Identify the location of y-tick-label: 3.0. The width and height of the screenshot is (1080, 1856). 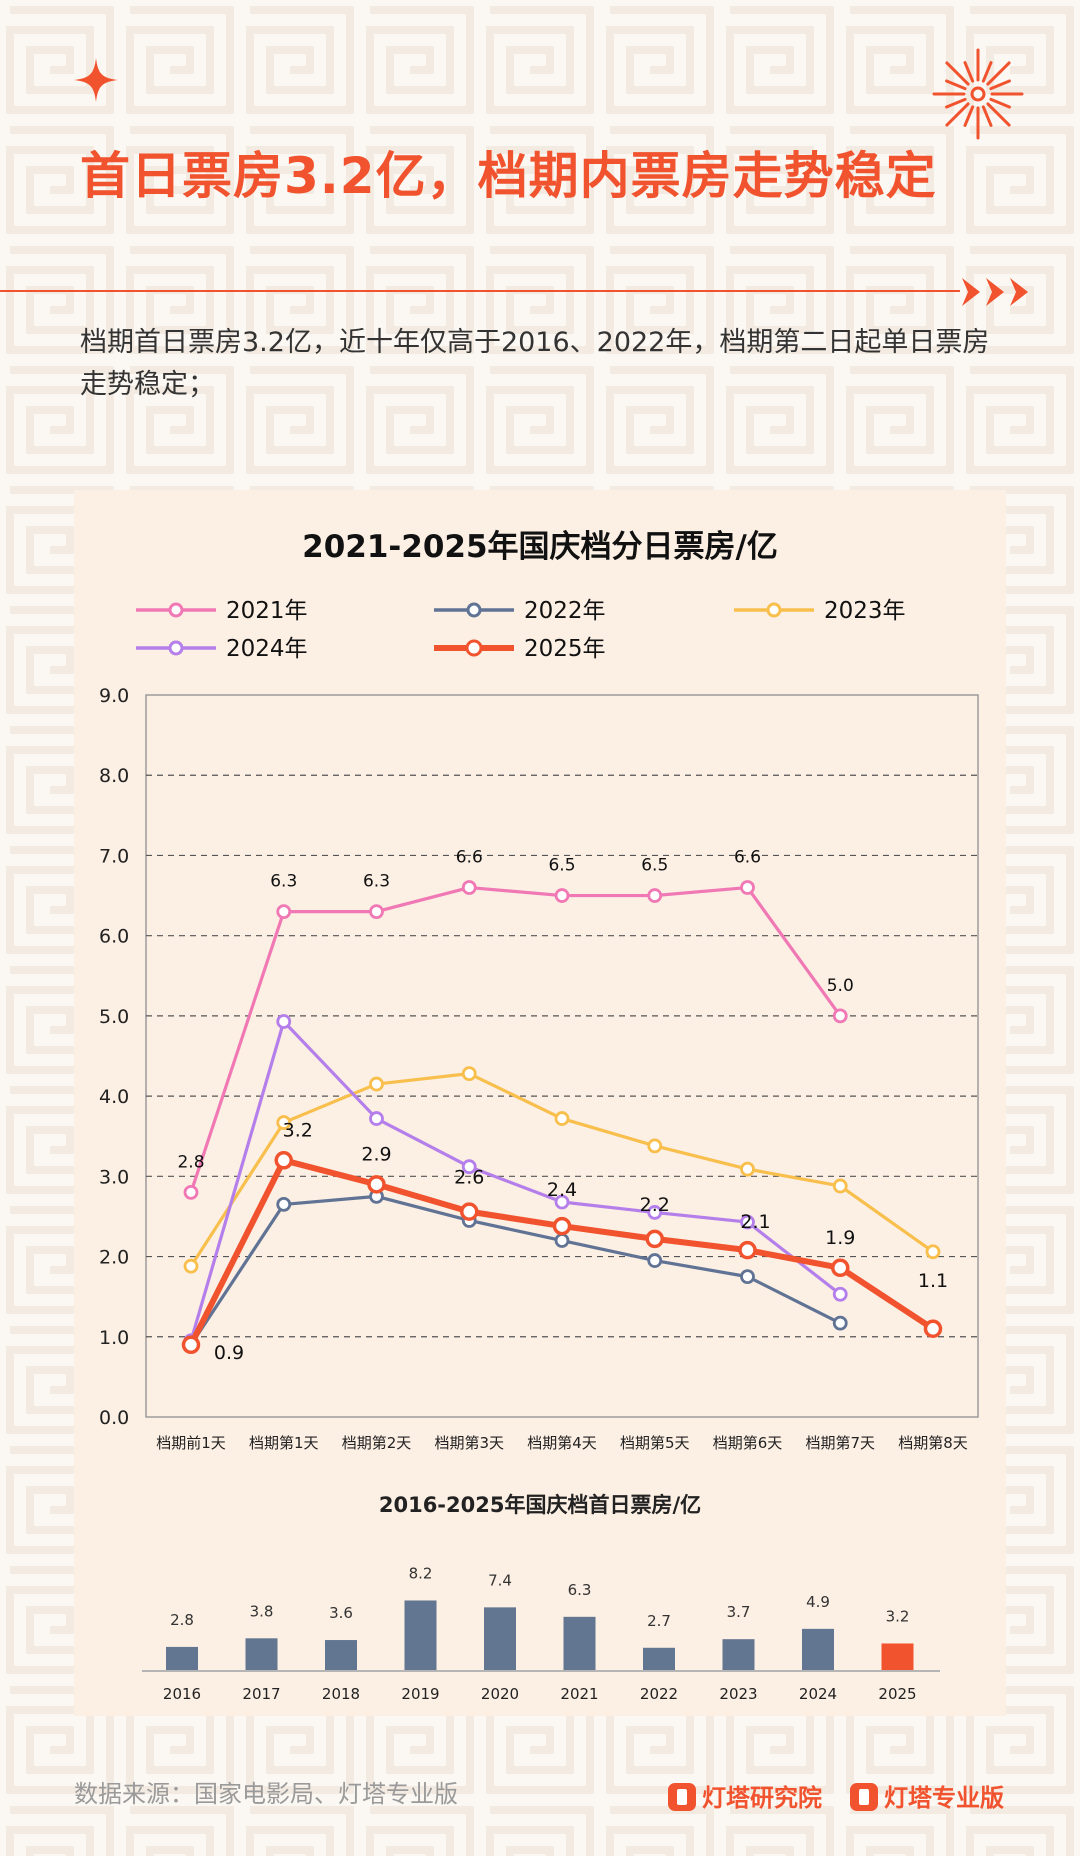
(114, 1177).